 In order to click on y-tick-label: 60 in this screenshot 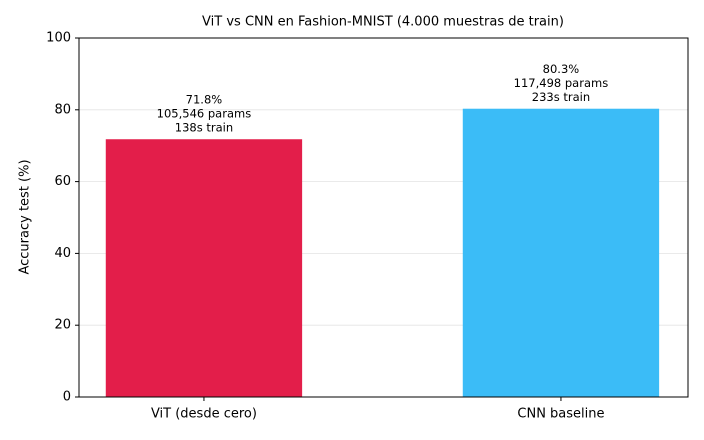, I will do `click(62, 181)`.